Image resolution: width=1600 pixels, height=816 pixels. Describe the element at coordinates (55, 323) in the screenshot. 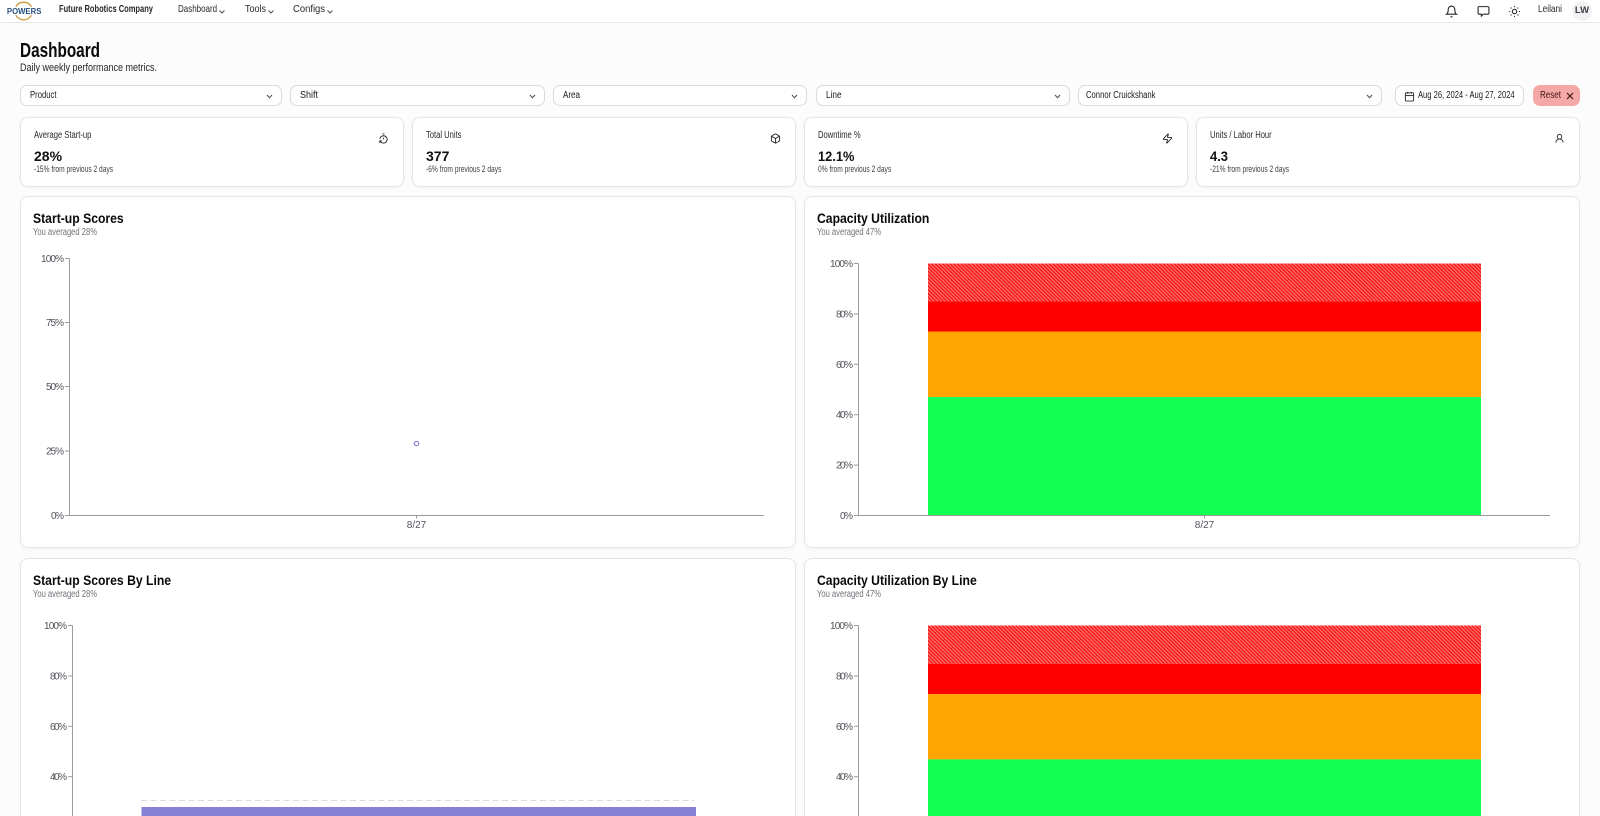

I see `svg-text: 75%` at that location.